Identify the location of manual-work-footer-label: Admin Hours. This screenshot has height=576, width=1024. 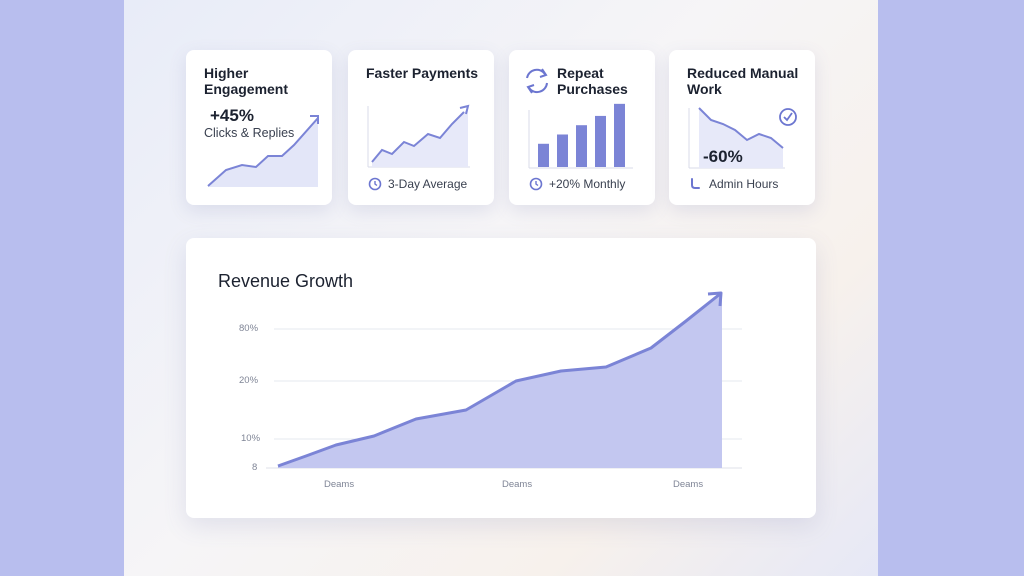
(744, 184).